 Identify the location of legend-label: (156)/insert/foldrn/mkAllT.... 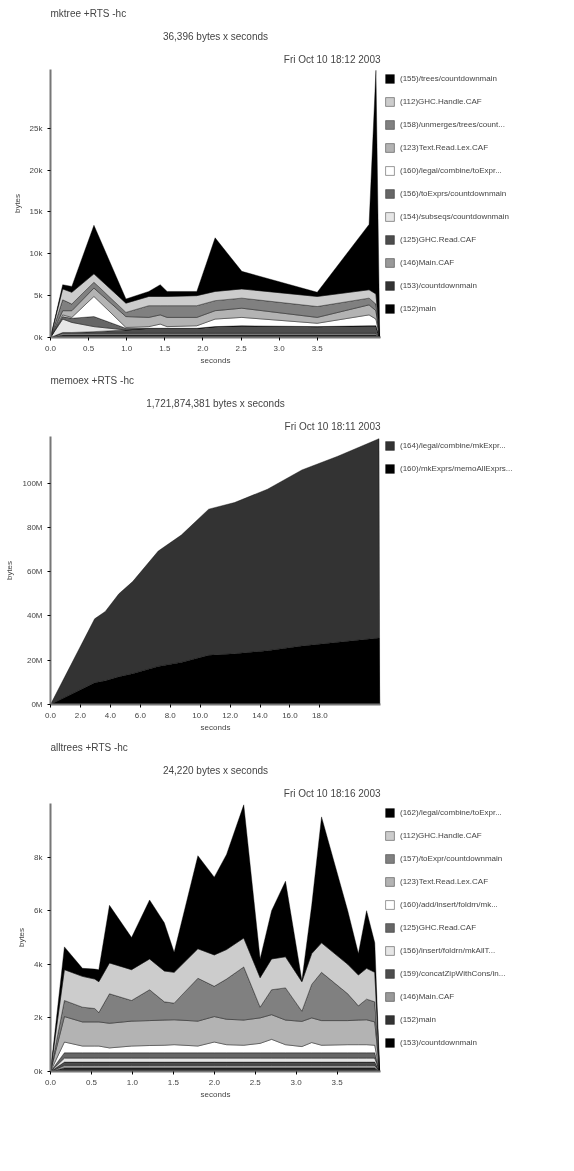
(448, 950).